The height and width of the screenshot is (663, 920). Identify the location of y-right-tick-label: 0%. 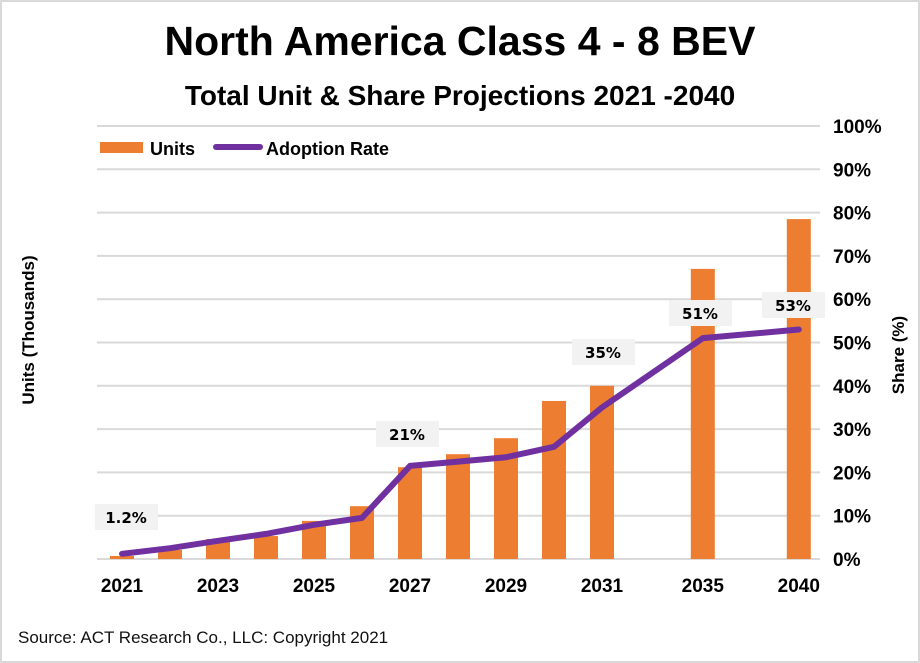
(847, 560).